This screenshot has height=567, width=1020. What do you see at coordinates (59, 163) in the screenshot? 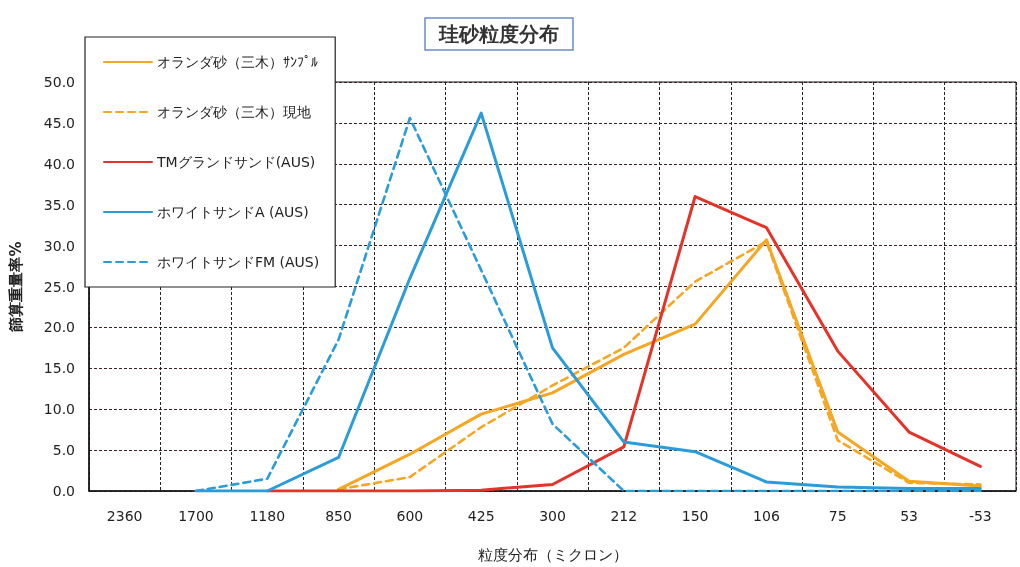
I see `y-tick-label: 40.0` at bounding box center [59, 163].